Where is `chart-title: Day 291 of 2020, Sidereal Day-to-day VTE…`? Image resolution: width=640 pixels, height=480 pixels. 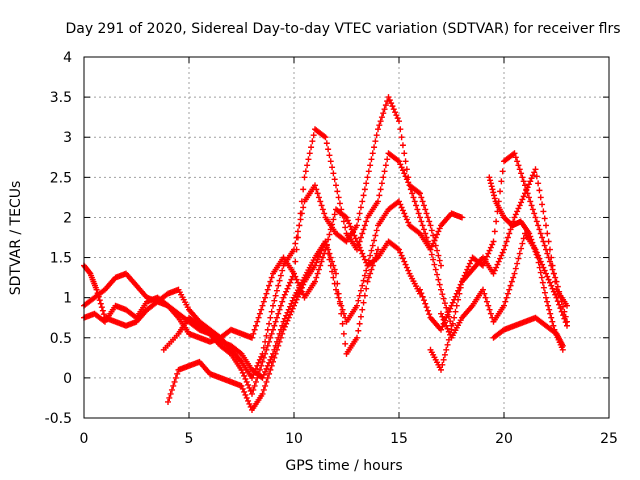 chart-title: Day 291 of 2020, Sidereal Day-to-day VTE… is located at coordinates (342, 29).